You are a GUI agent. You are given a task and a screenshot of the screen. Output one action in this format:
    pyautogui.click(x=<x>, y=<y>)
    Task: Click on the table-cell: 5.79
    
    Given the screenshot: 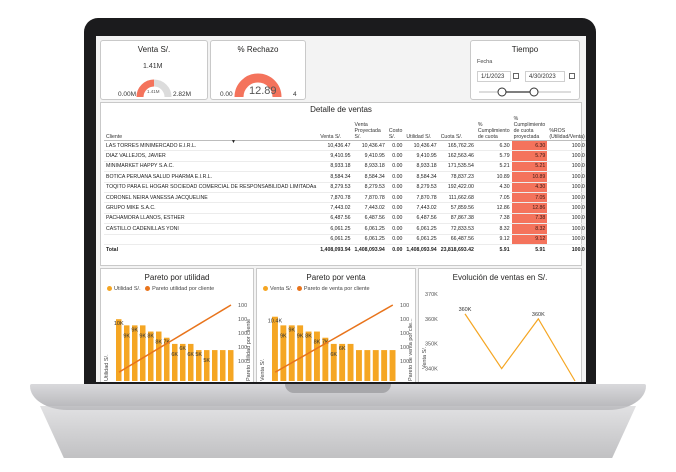 What is the action you would take?
    pyautogui.click(x=493, y=156)
    